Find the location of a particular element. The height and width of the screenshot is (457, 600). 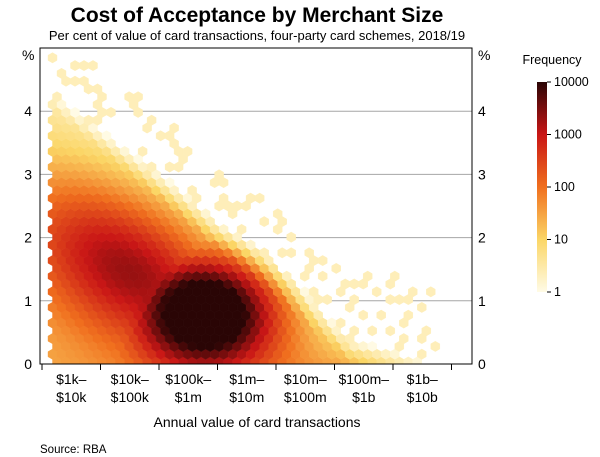

y-tick-label-left: 3 is located at coordinates (28, 174).